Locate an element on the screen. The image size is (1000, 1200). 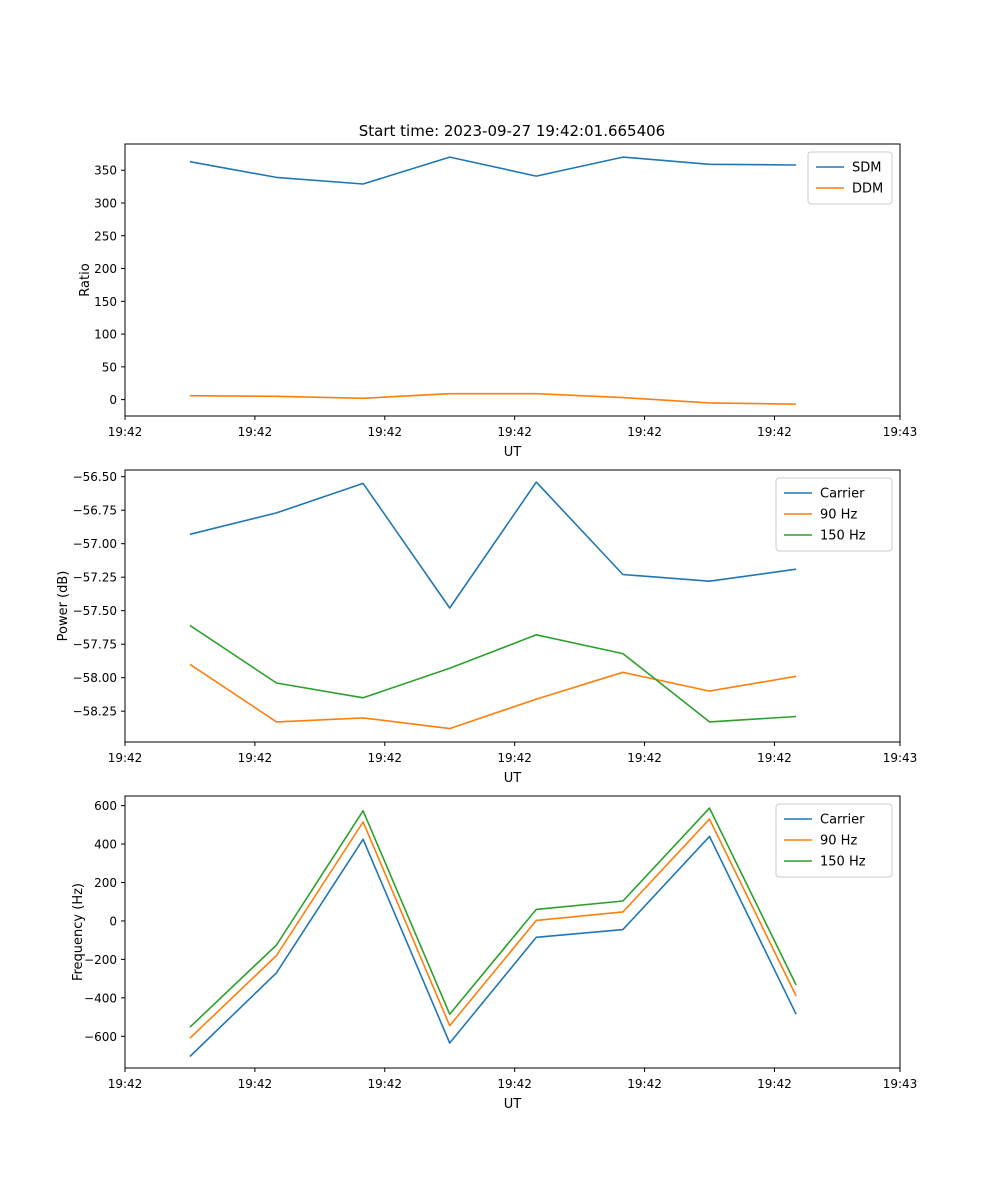
ratio-y-axis-label: Ratio is located at coordinates (85, 279).